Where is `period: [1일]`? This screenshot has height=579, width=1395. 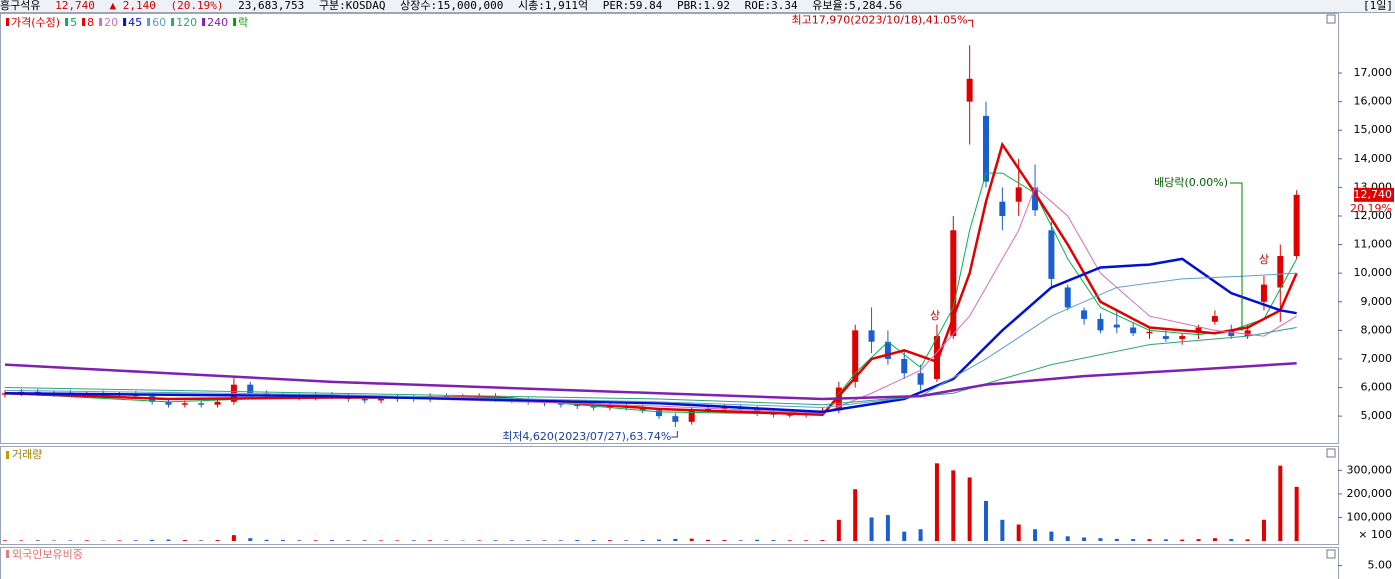 period: [1일] is located at coordinates (1378, 6).